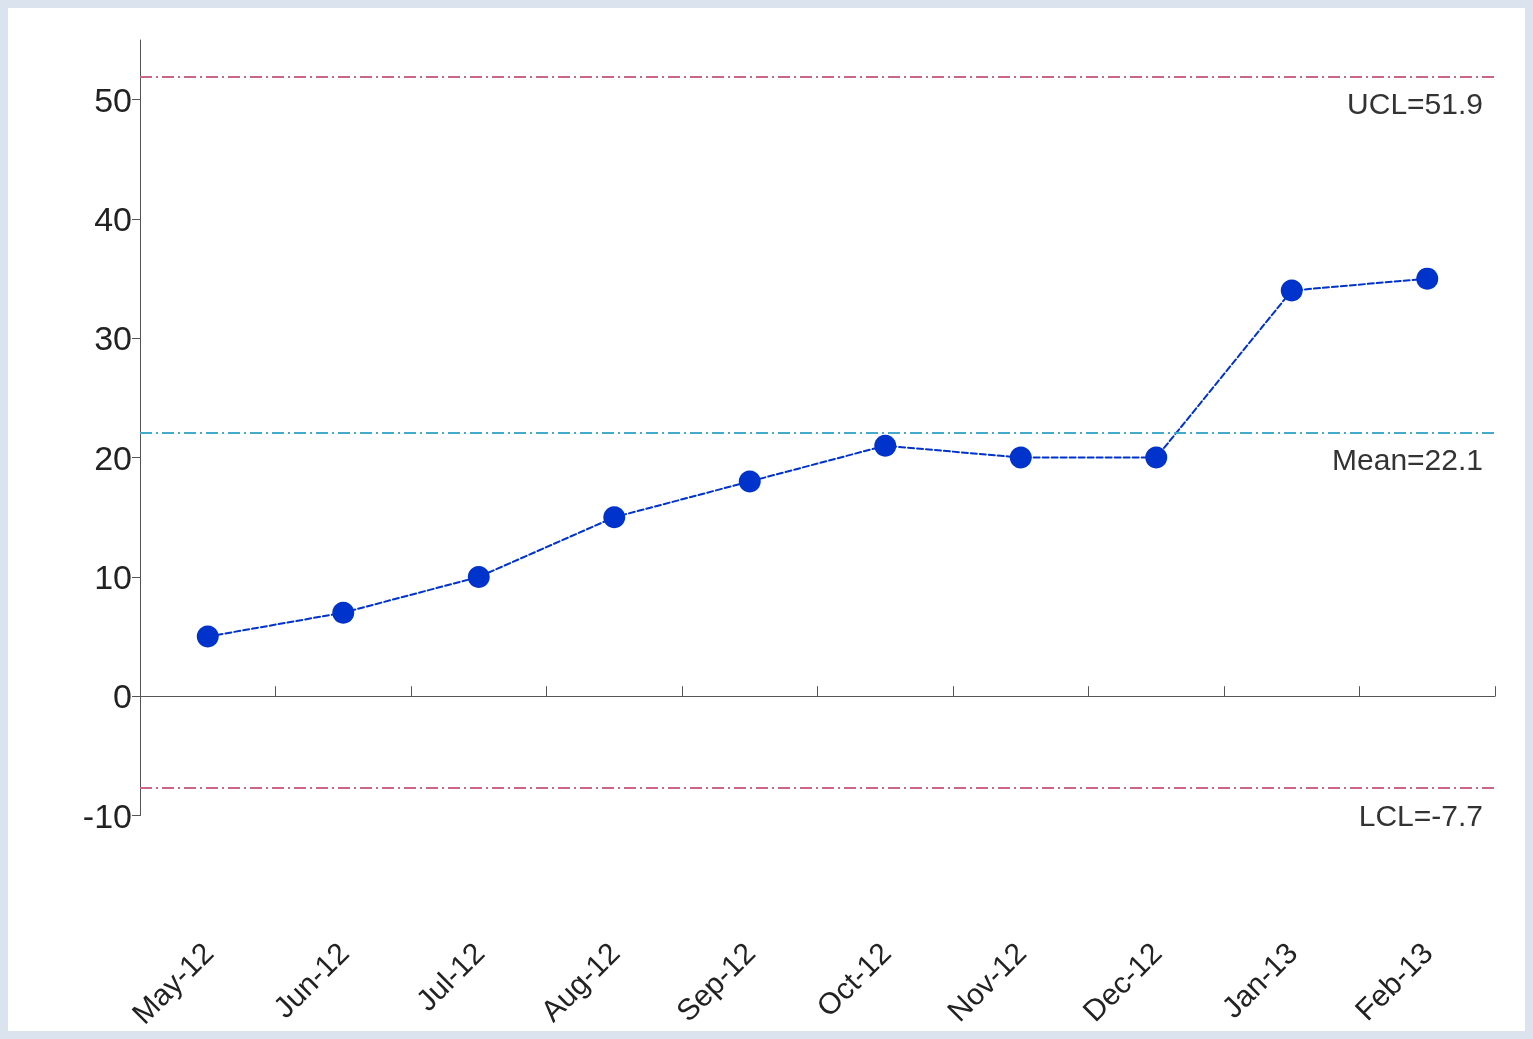  I want to click on ref-line-label: LCL=-7.7, so click(1420, 815).